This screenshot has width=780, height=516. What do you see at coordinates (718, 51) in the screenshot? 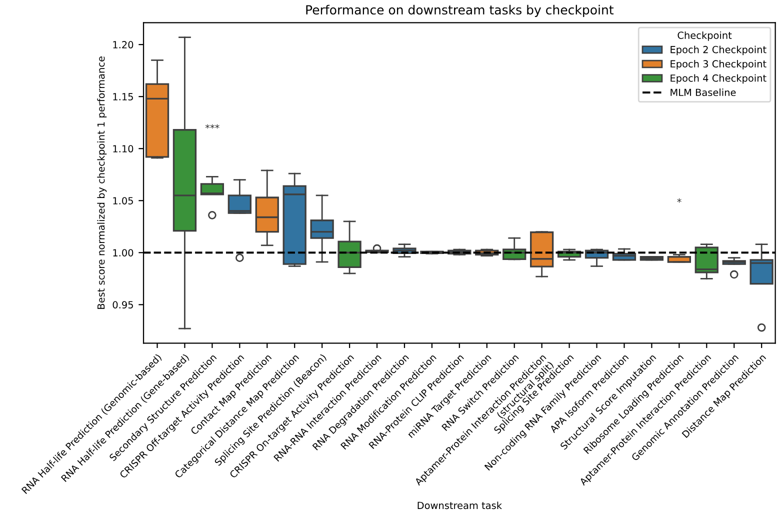
I see `legend-label: Epoch 2 Checkpoint` at bounding box center [718, 51].